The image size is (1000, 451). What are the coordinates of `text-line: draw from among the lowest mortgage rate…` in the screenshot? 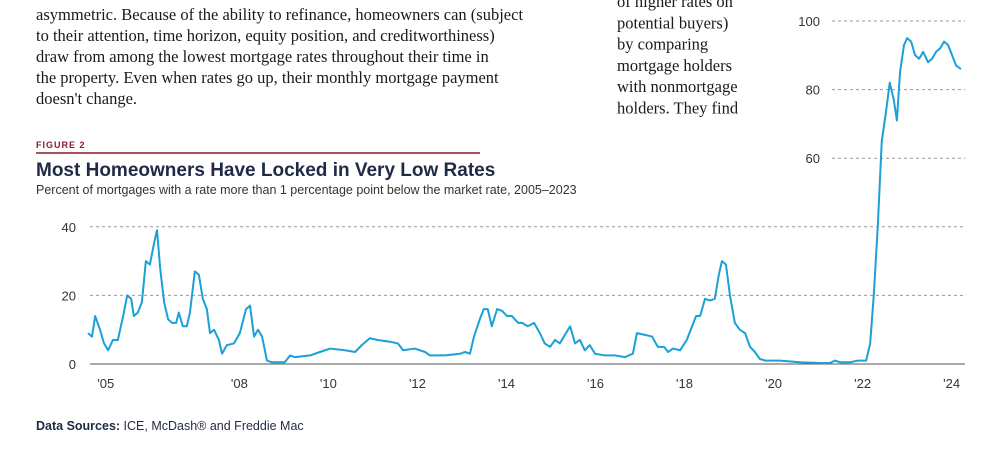 It's located at (262, 56).